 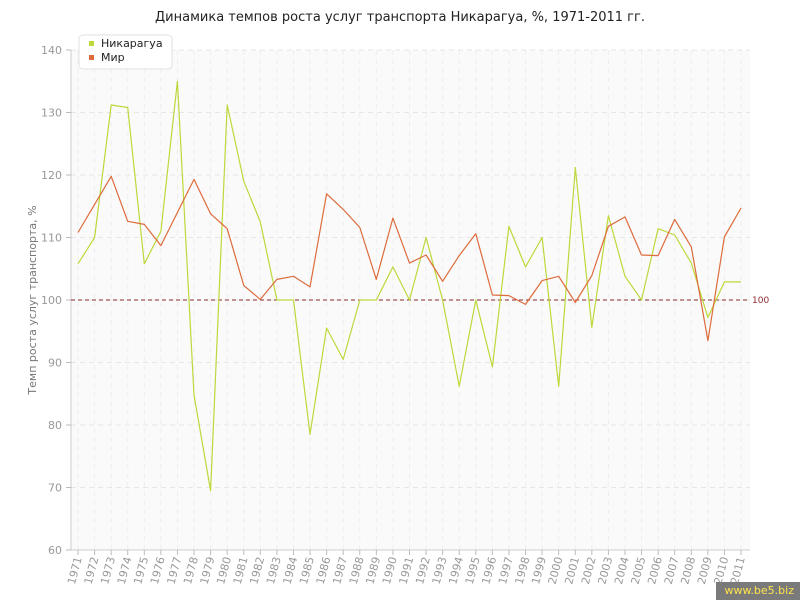 I want to click on y-tick-label: 120, so click(x=51, y=175).